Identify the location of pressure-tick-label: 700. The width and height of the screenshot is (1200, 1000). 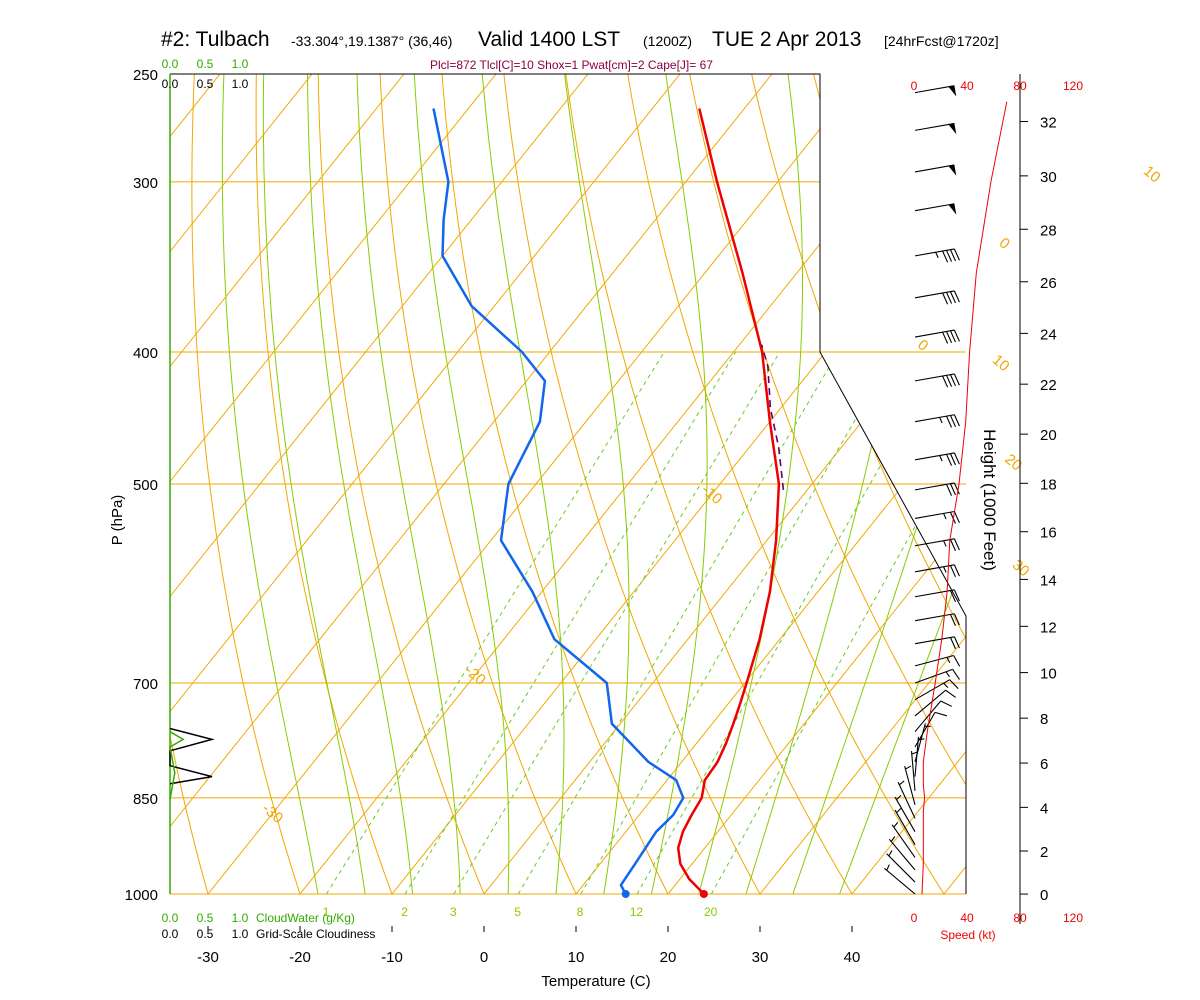
(145, 684).